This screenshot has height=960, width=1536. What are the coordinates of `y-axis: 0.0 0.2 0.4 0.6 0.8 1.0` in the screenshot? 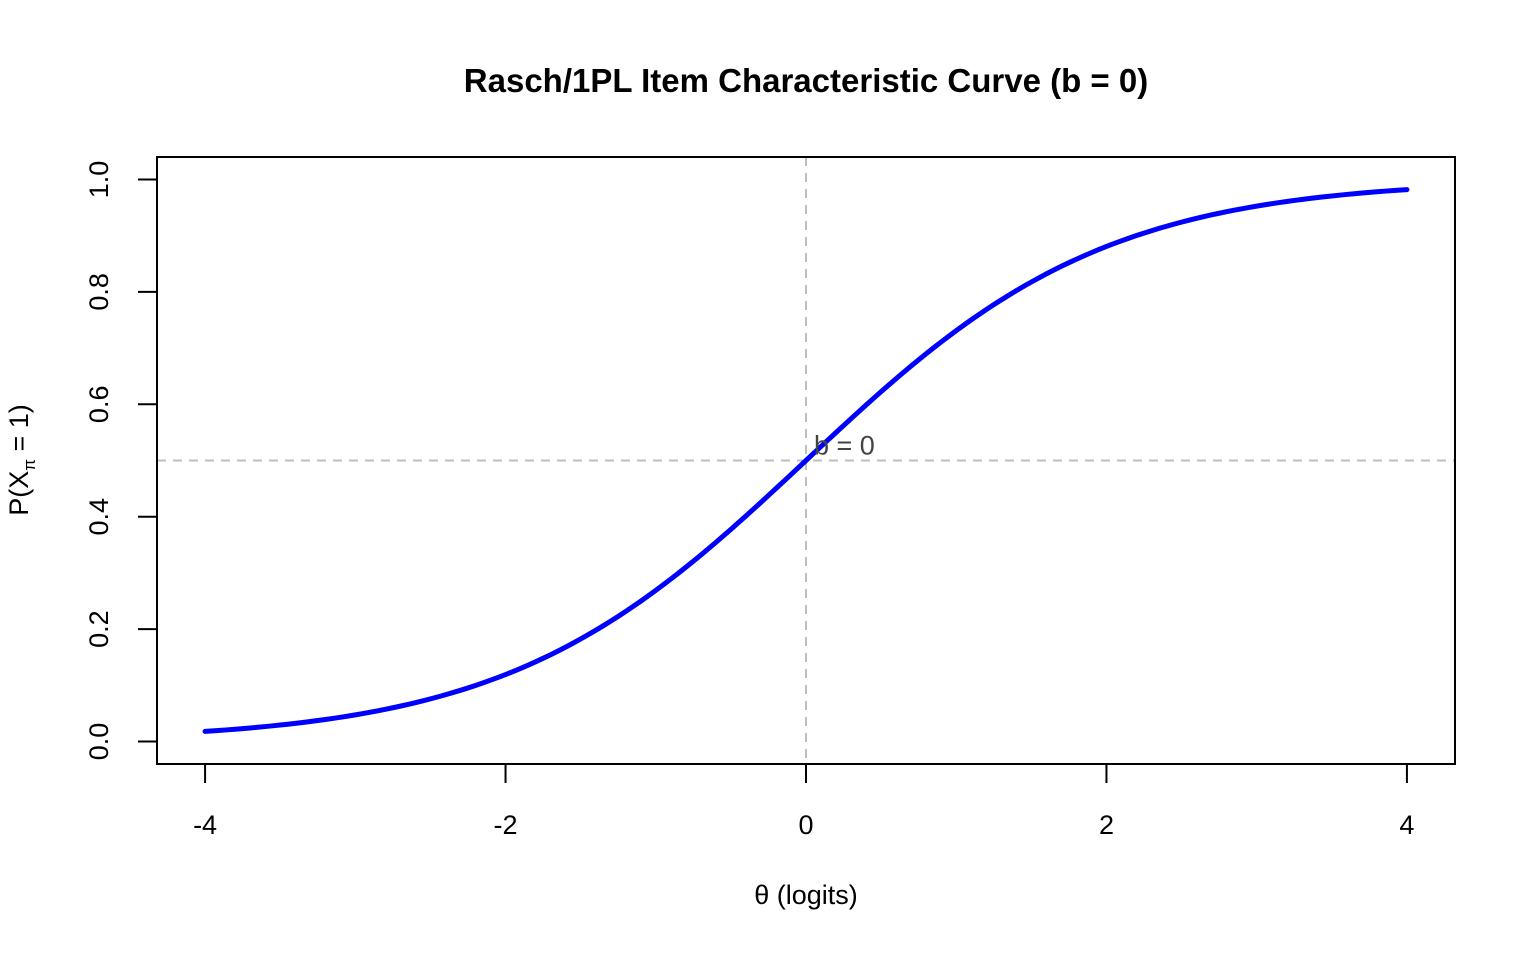 It's located at (121, 461).